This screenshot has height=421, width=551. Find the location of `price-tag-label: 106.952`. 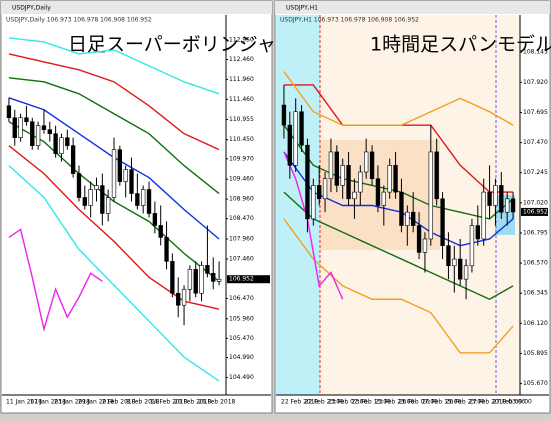

price-tag-label: 106.952 is located at coordinates (241, 279).